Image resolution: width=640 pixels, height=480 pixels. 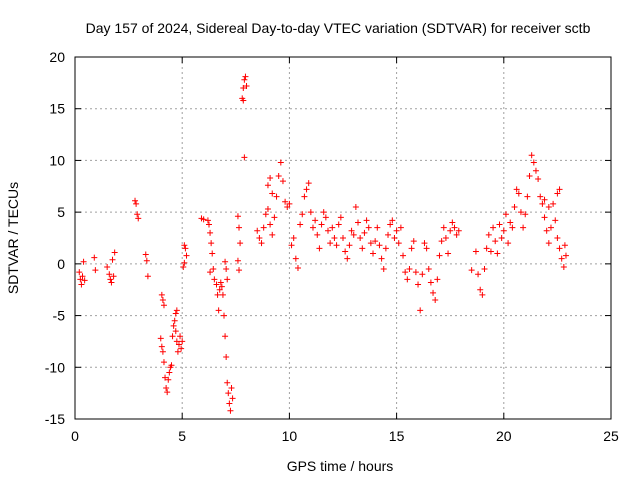 What do you see at coordinates (61, 264) in the screenshot?
I see `y-tick-label: 0` at bounding box center [61, 264].